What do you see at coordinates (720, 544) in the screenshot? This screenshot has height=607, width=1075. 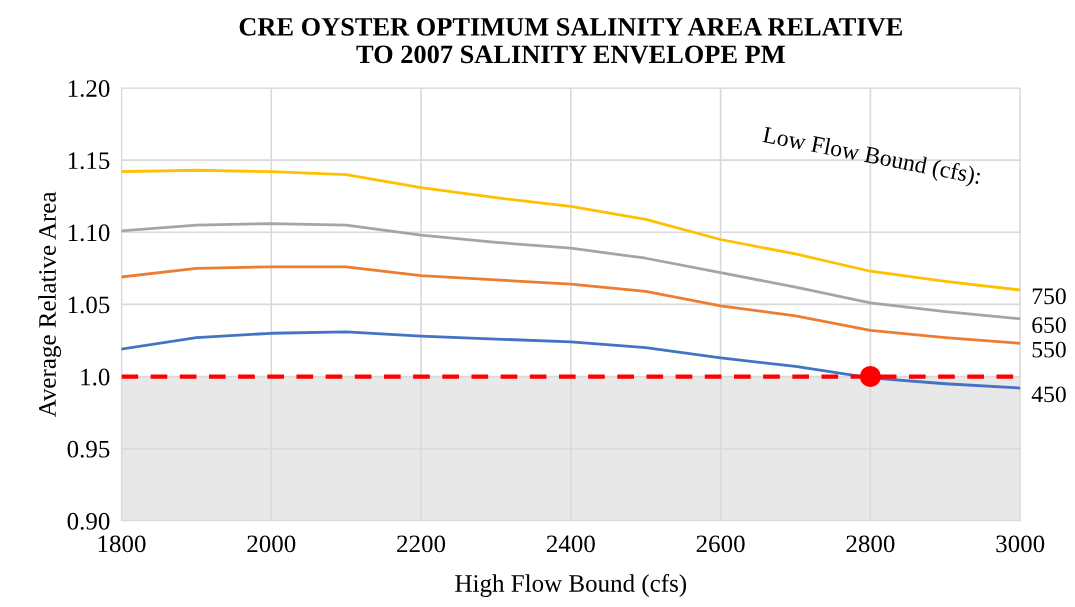 I see `x-tick-label: 2600` at bounding box center [720, 544].